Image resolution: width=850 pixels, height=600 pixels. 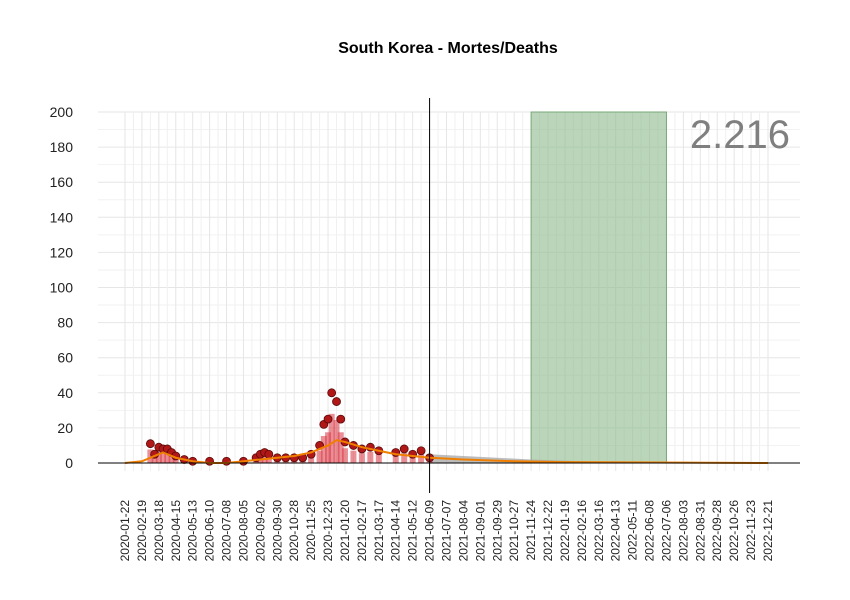 What do you see at coordinates (65, 358) in the screenshot?
I see `y-tick-label: 60` at bounding box center [65, 358].